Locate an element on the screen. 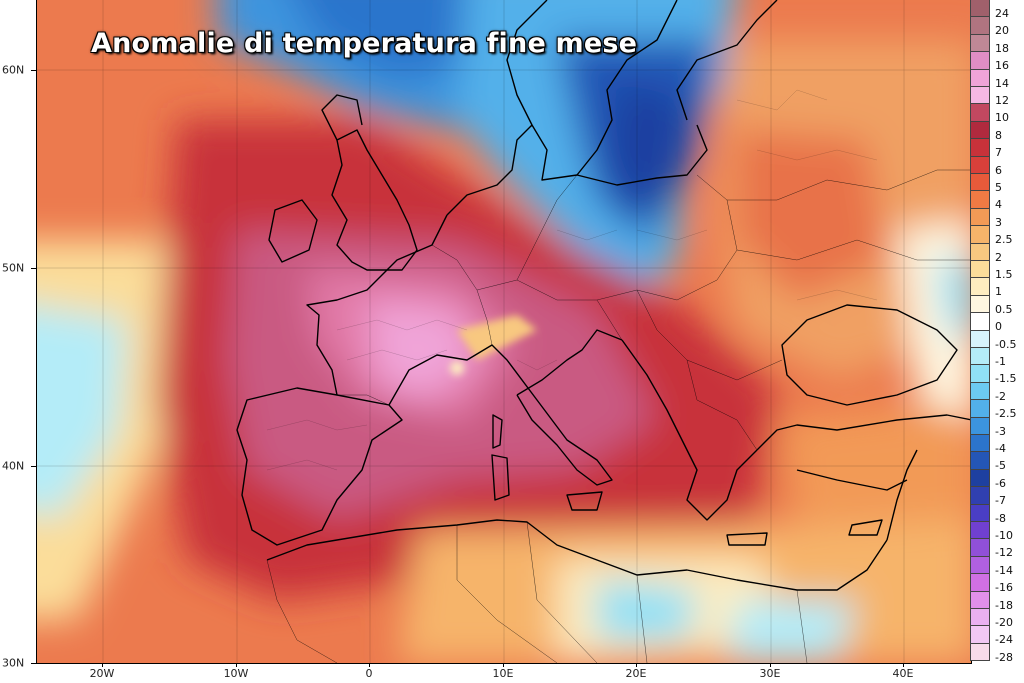 This screenshot has height=683, width=1024. legend-label: -1.5 is located at coordinates (1006, 379).